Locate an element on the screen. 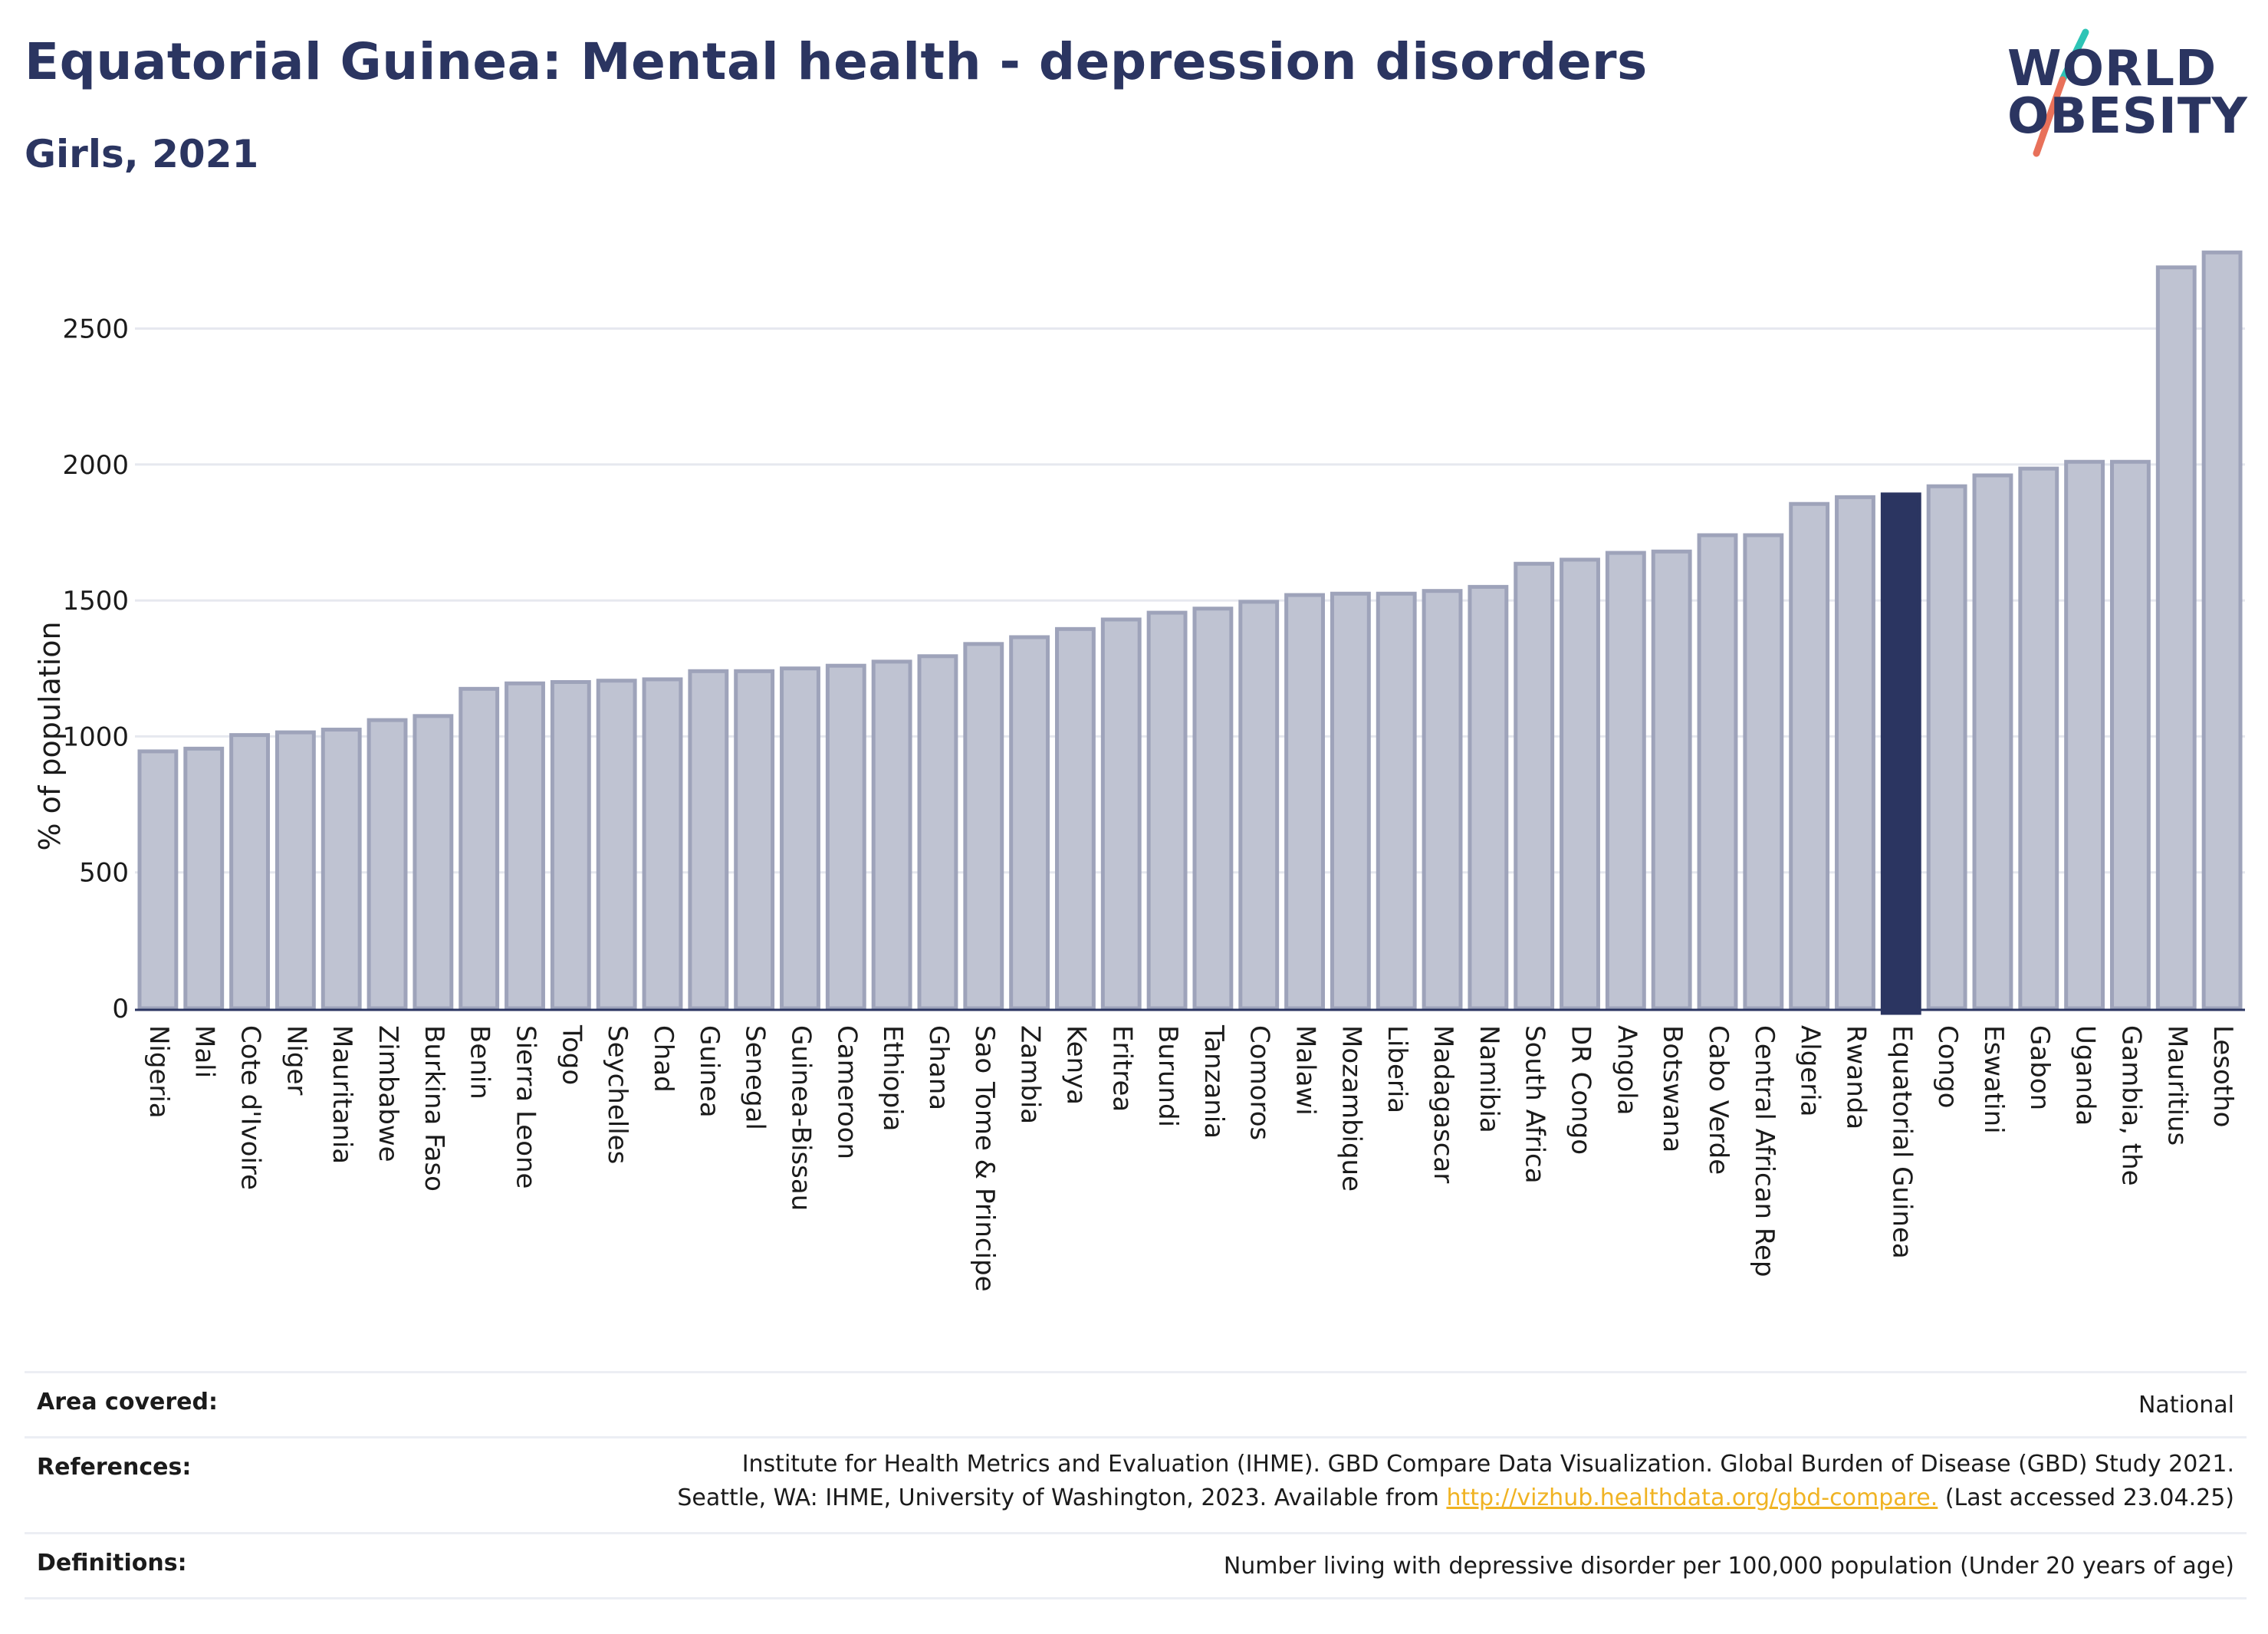 The width and height of the screenshot is (2268, 1634). x-tick-label: Rwanda is located at coordinates (1855, 1077).